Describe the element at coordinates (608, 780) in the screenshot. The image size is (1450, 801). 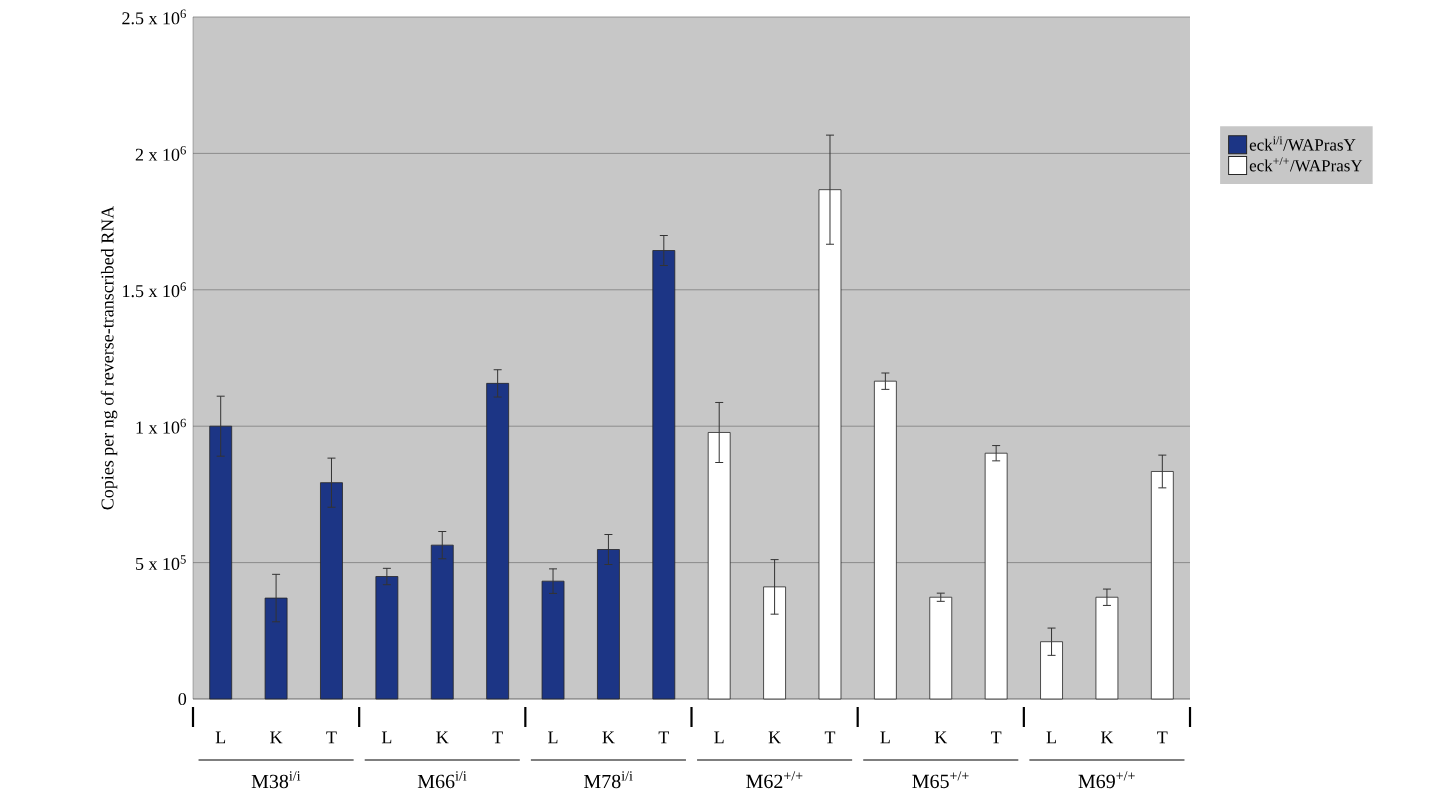
I see `text: M78$^{i/i}$` at that location.